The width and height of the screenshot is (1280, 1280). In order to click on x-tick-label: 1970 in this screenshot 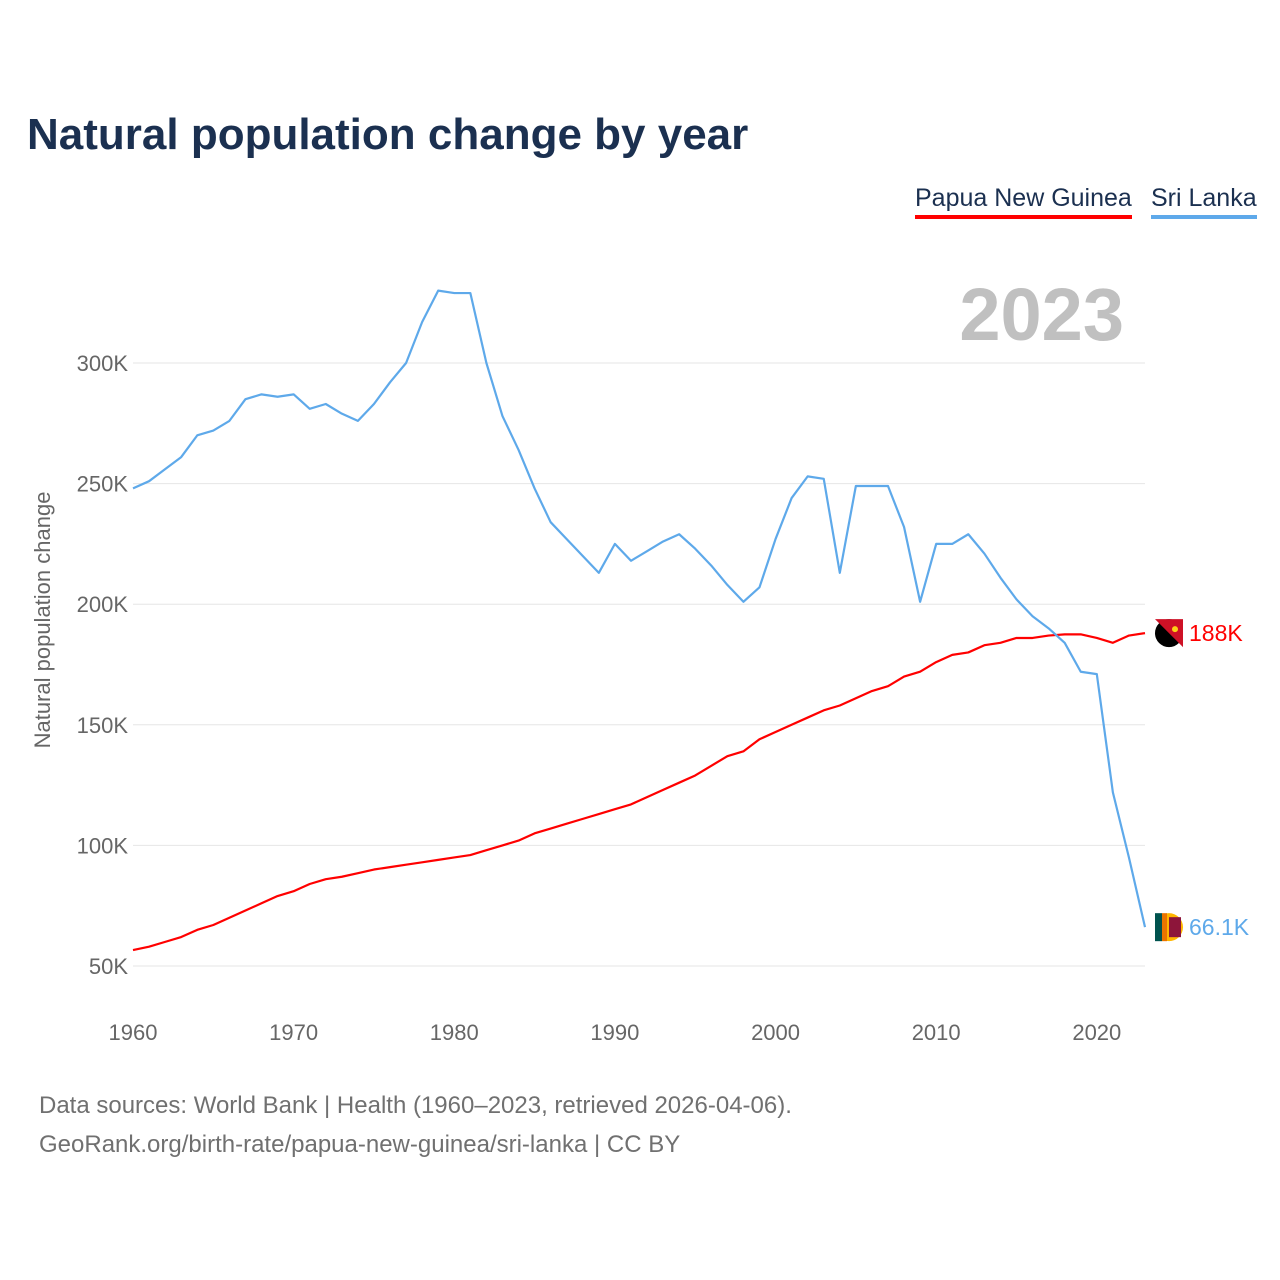, I will do `click(293, 1032)`.